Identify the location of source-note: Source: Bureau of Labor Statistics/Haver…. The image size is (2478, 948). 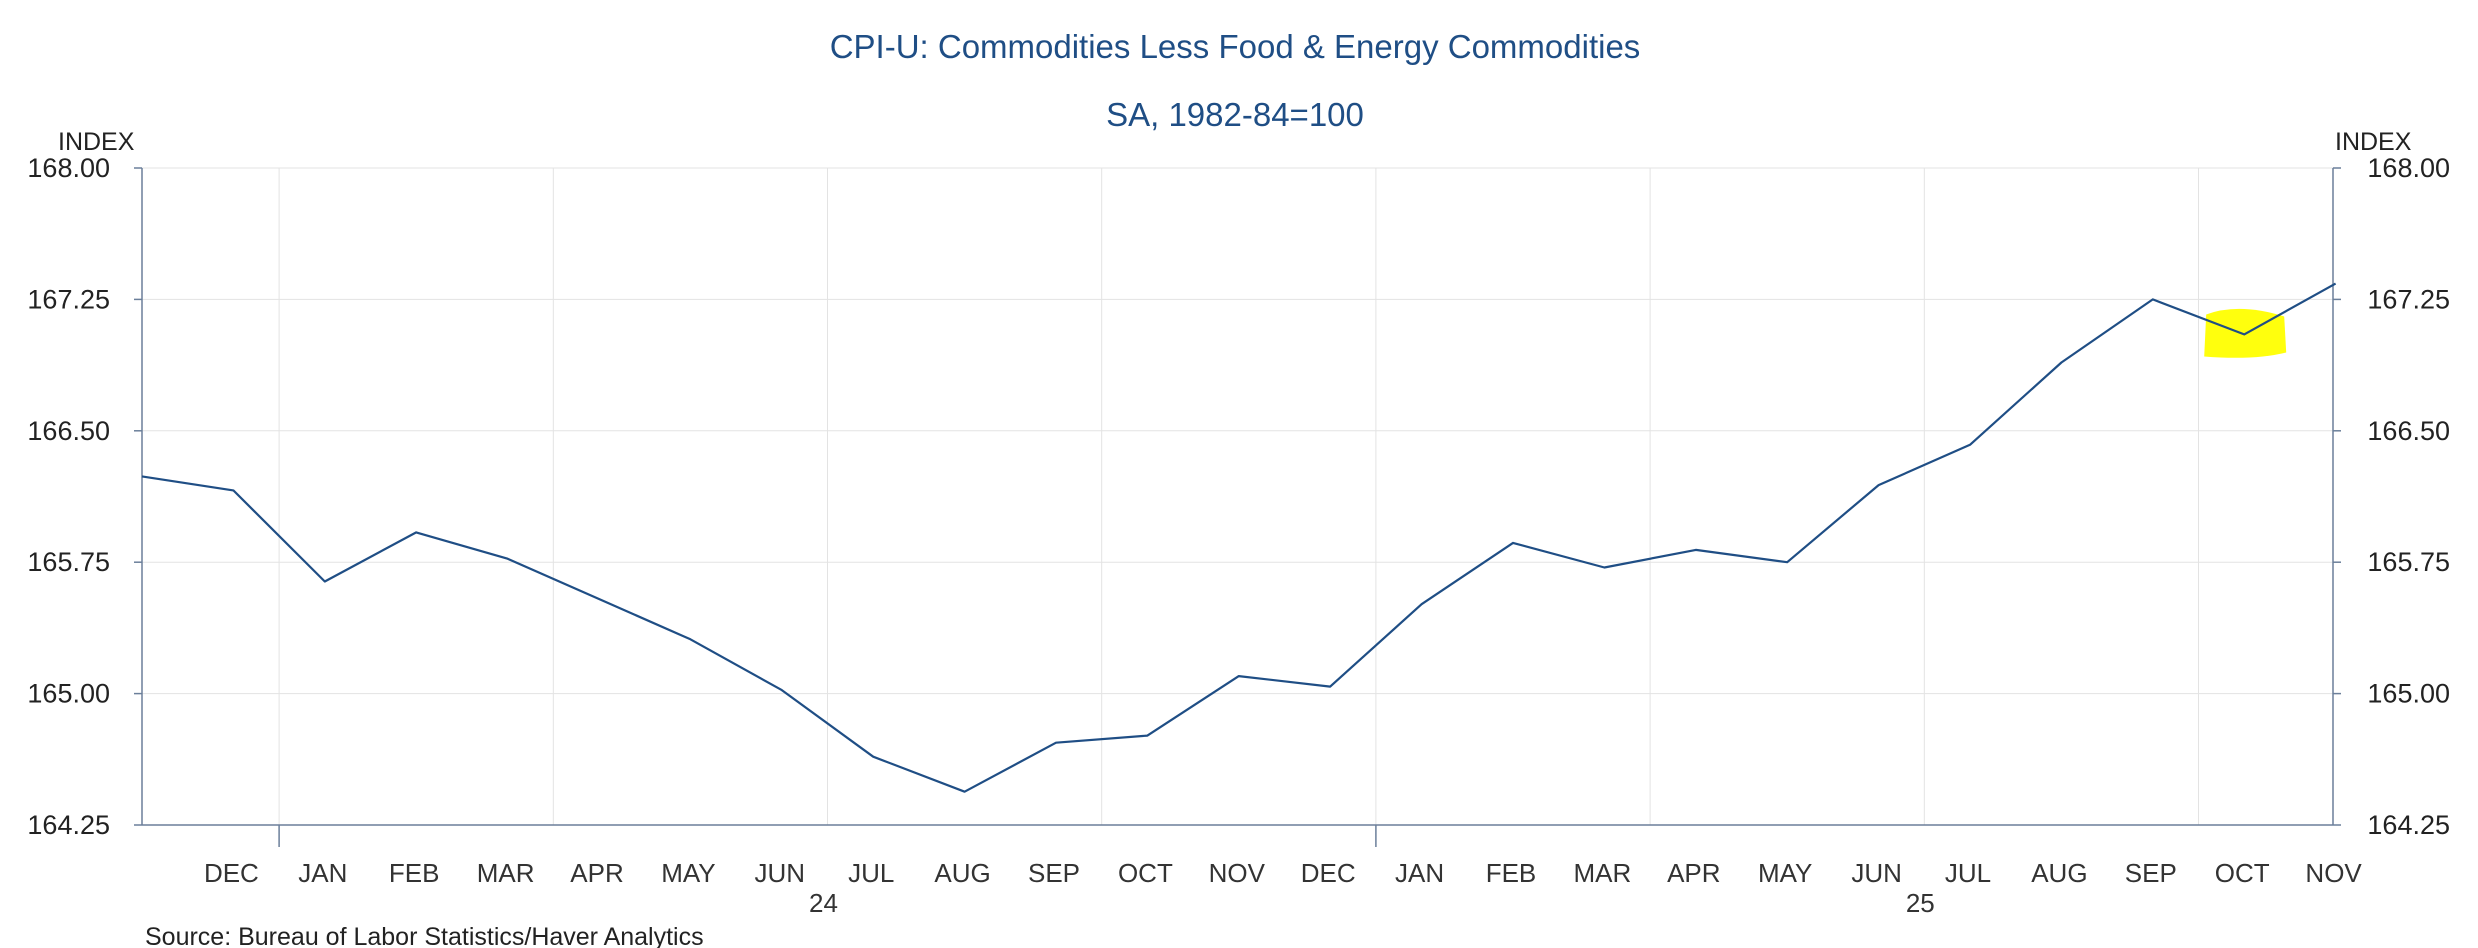
(424, 935).